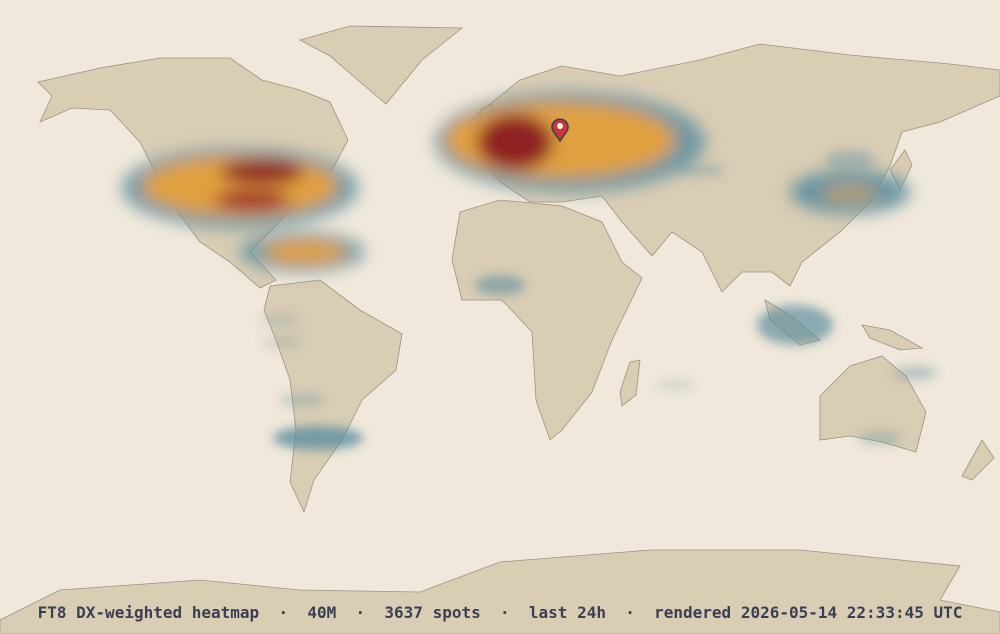 This screenshot has width=1000, height=634. I want to click on madagascar, so click(630, 383).